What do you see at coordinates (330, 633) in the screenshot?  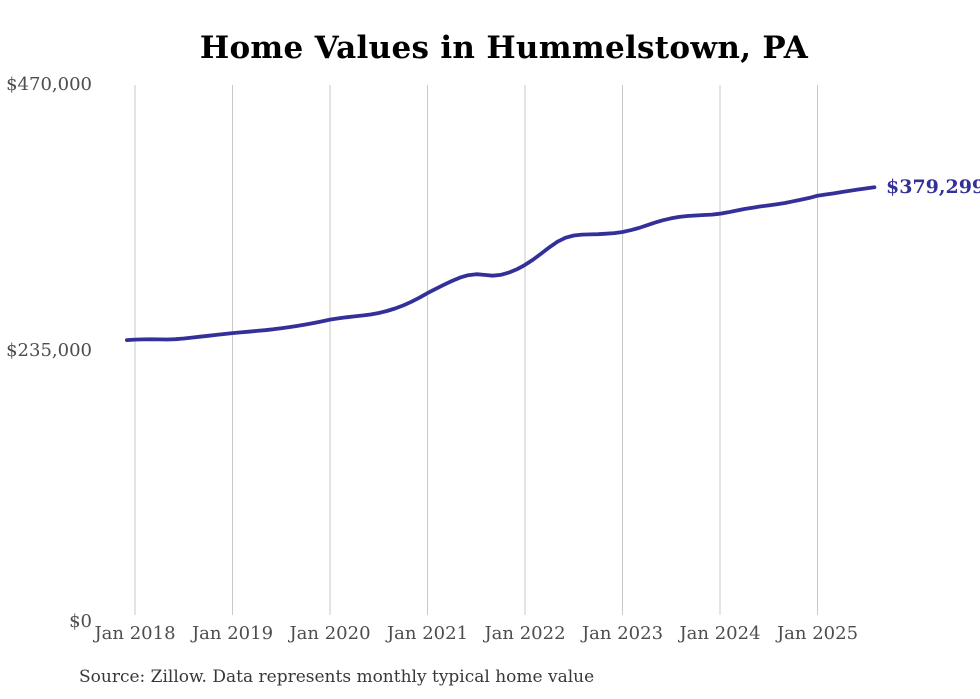 I see `x-axis-tick-label-2020: Jan 2020` at bounding box center [330, 633].